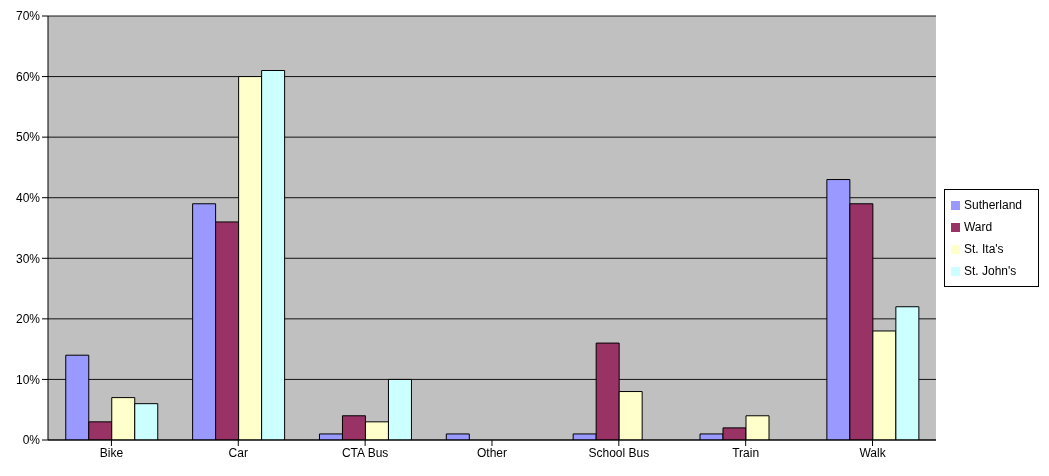 The image size is (1049, 476). What do you see at coordinates (28, 197) in the screenshot?
I see `y-tick-label: 40%` at bounding box center [28, 197].